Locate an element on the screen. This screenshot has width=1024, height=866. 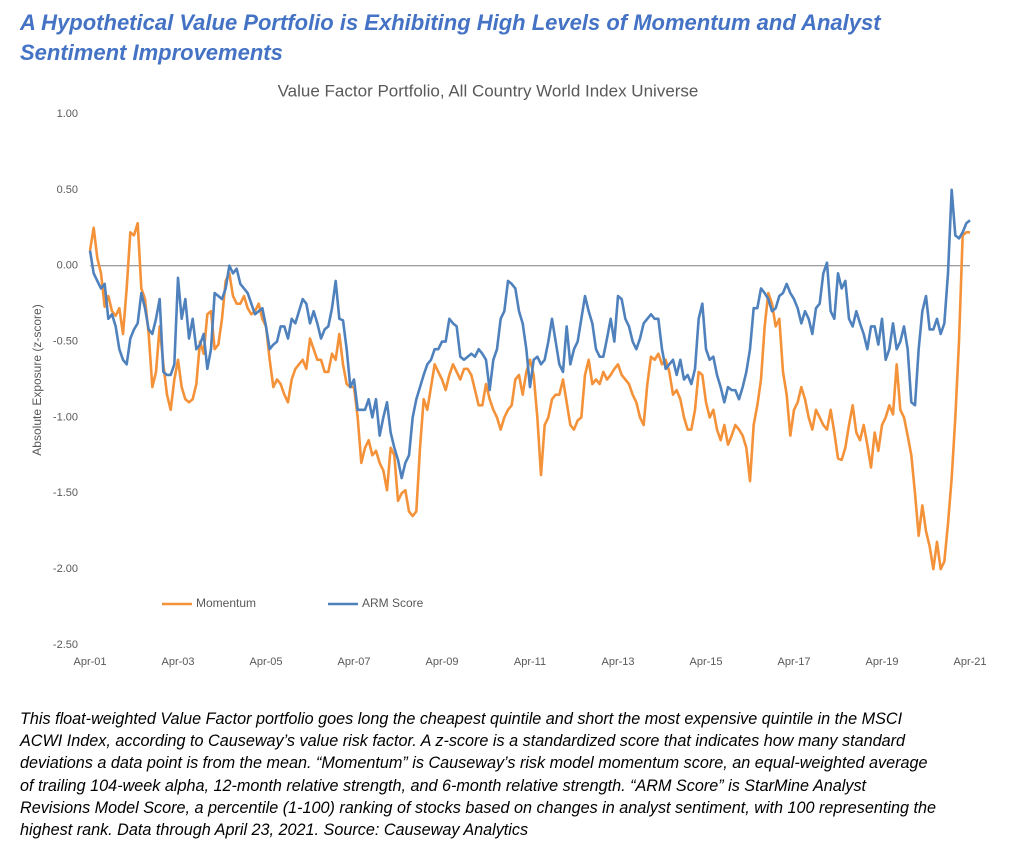
x-tick-label: Apr-07 is located at coordinates (353, 662).